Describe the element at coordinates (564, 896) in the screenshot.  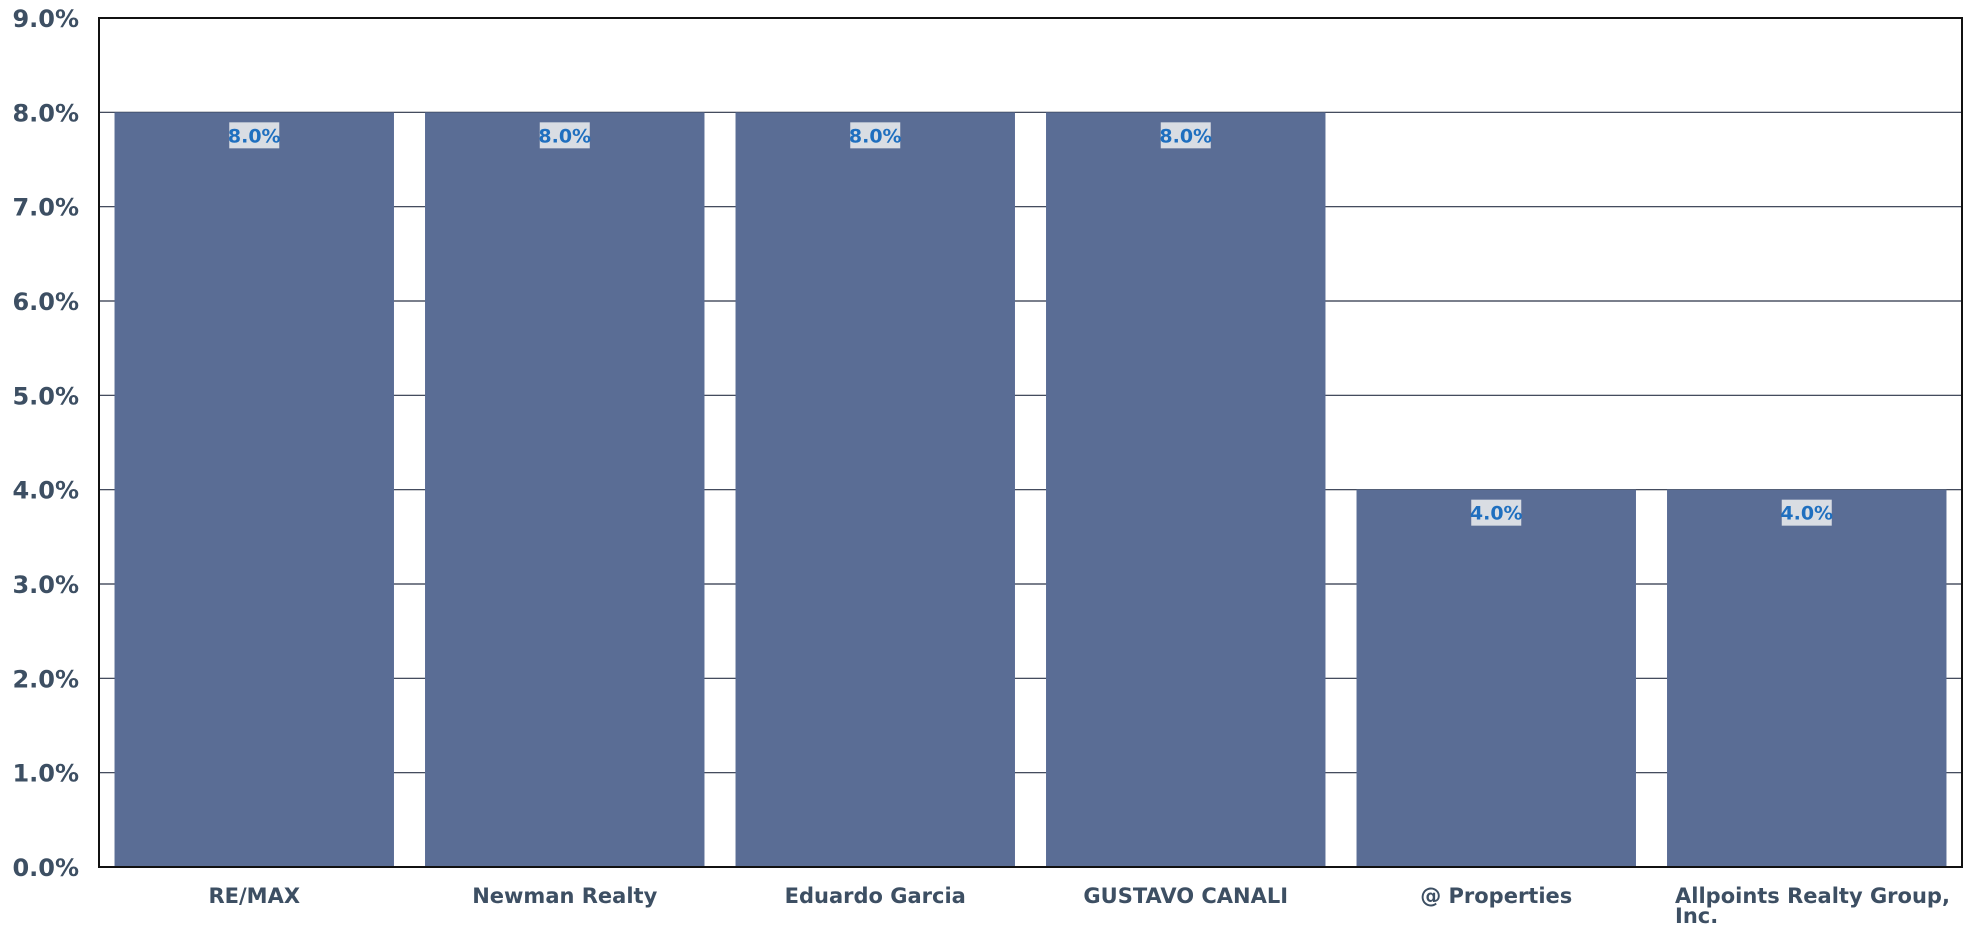
I see `x-tick-label: Newman Realty` at that location.